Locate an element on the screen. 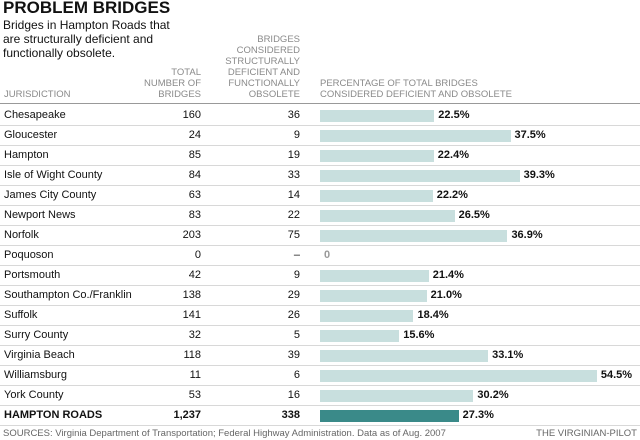  jurisdiction: Virginia Beach is located at coordinates (39, 355).